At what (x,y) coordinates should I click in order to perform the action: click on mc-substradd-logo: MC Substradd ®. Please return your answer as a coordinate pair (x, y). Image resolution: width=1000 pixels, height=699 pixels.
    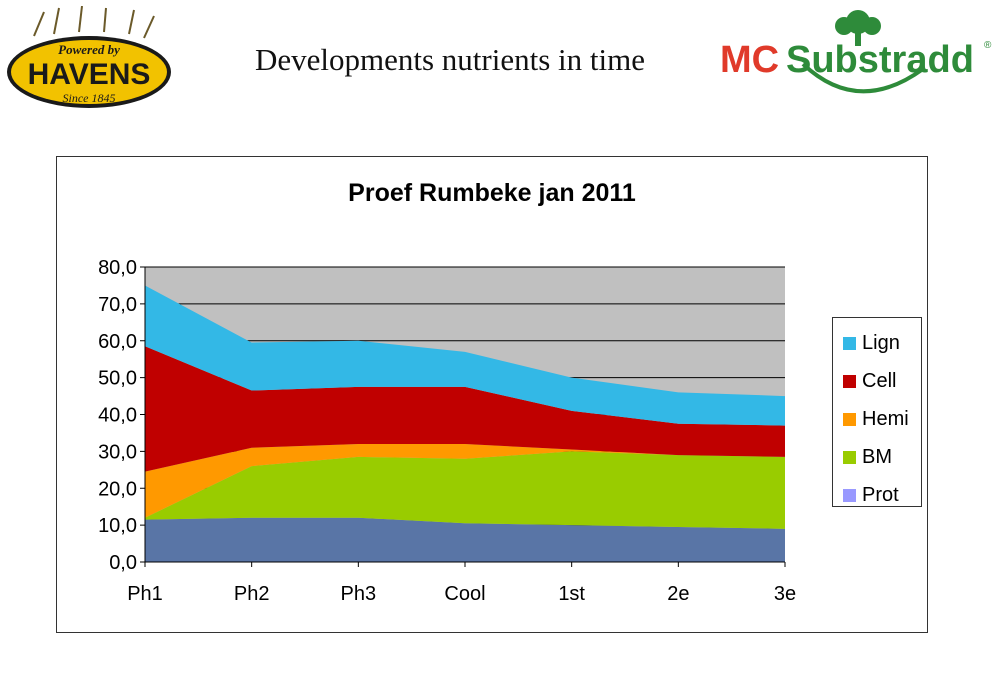
    Looking at the image, I should click on (856, 52).